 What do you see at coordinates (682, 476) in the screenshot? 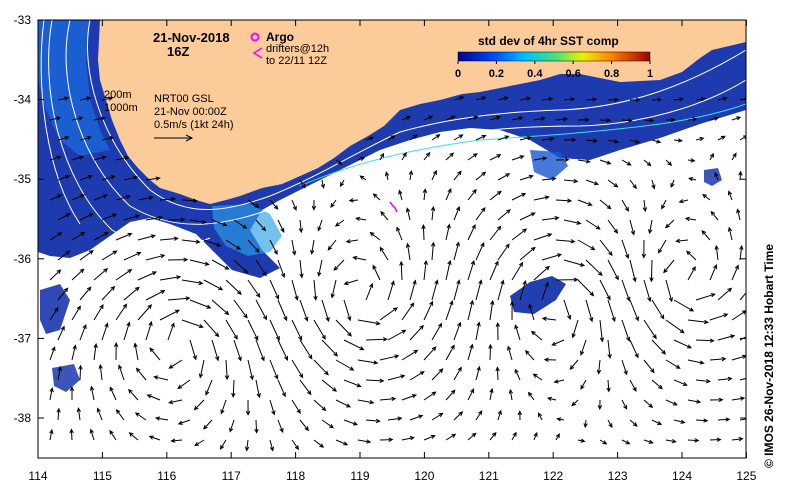
I see `lon-tick-label: 124` at bounding box center [682, 476].